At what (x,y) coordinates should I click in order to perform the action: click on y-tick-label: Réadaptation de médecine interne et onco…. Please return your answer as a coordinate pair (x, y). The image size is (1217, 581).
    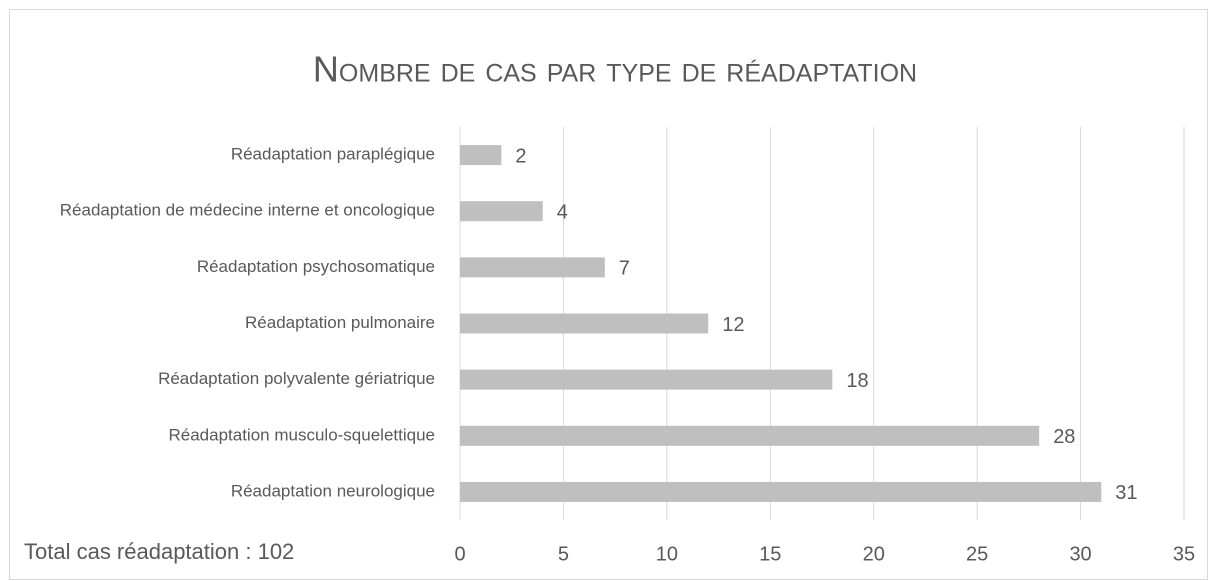
    Looking at the image, I should click on (247, 210).